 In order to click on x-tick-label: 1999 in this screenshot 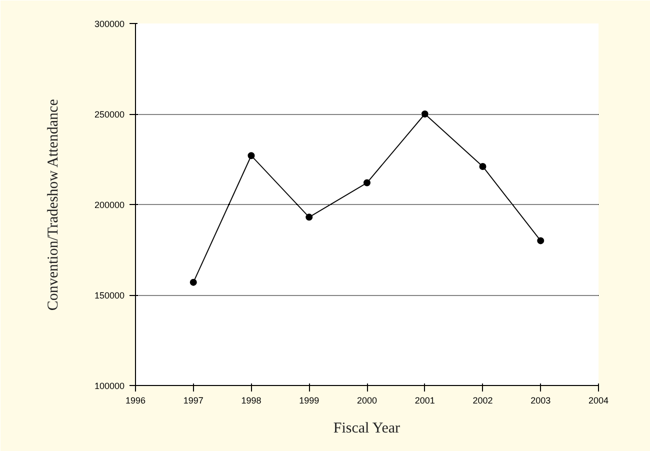, I will do `click(309, 401)`.